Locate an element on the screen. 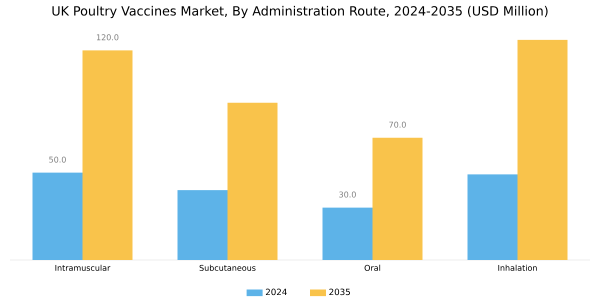 The height and width of the screenshot is (300, 600). x-tick-label: Subcutaneous is located at coordinates (228, 267).